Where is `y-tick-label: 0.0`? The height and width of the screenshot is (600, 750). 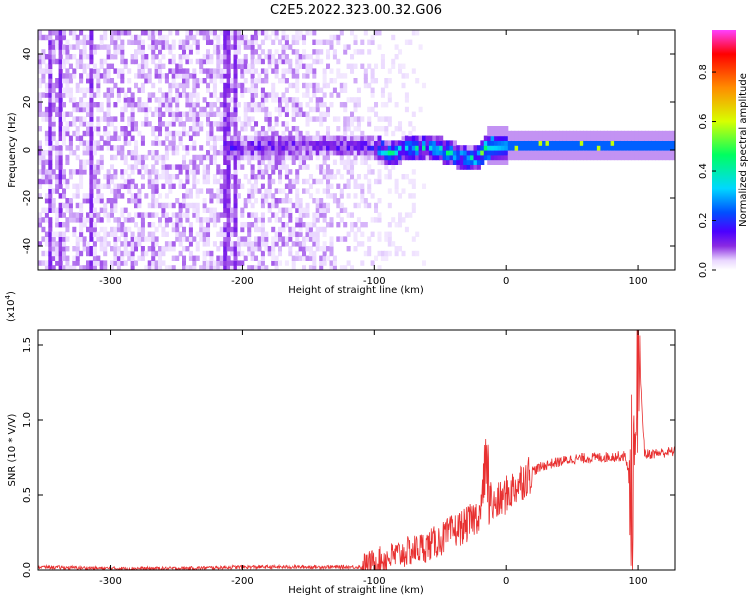
y-tick-label: 0.0 is located at coordinates (27, 570).